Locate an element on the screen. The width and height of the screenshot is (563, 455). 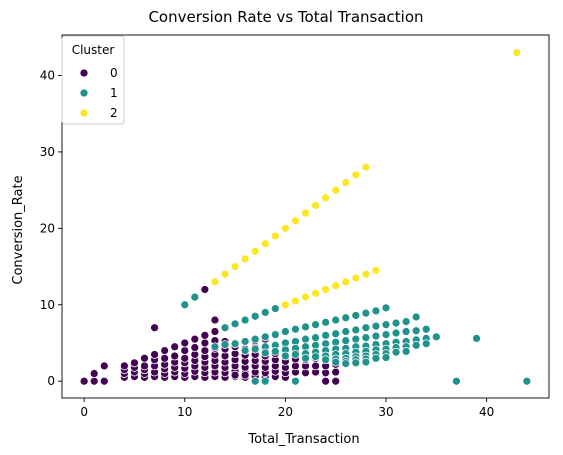
y-tick-label: 0 is located at coordinates (51, 381).